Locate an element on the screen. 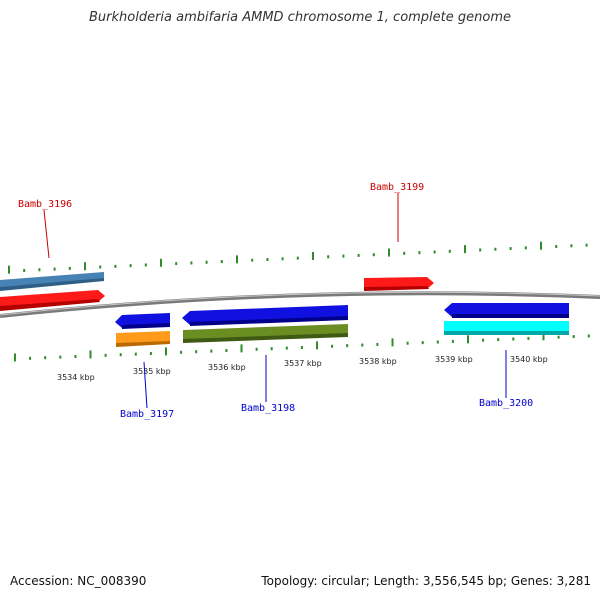 This screenshot has width=600, height=600. gene-label-bamb-3198: Bamb_3198 is located at coordinates (268, 408).